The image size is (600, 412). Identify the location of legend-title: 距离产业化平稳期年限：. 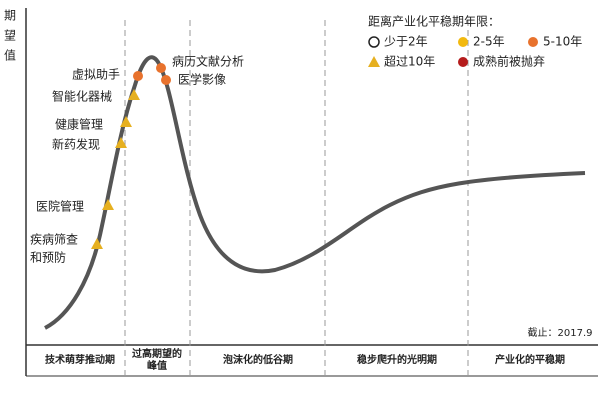
(434, 21).